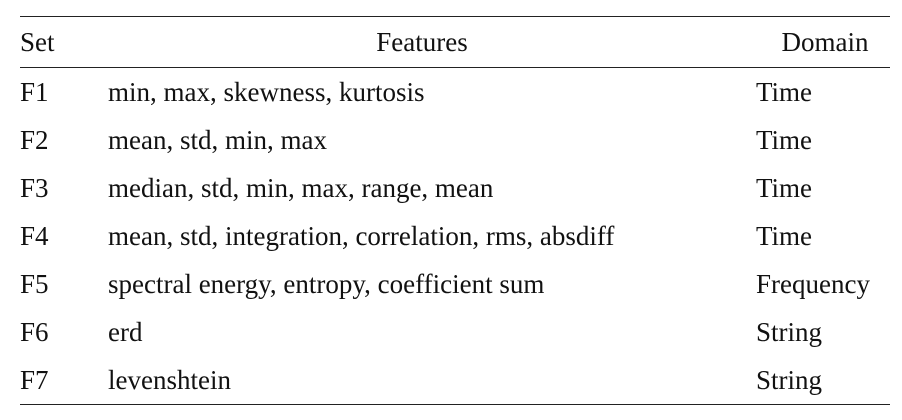 This screenshot has height=420, width=902. I want to click on table-row: F2 mean, std, min, max Time, so click(455, 140).